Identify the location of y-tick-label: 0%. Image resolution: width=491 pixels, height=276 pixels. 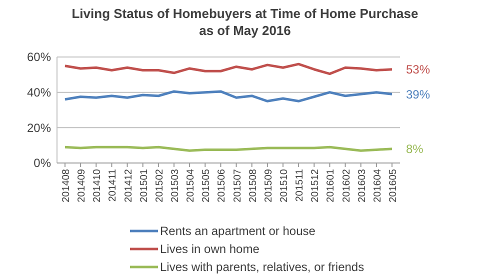
(43, 163).